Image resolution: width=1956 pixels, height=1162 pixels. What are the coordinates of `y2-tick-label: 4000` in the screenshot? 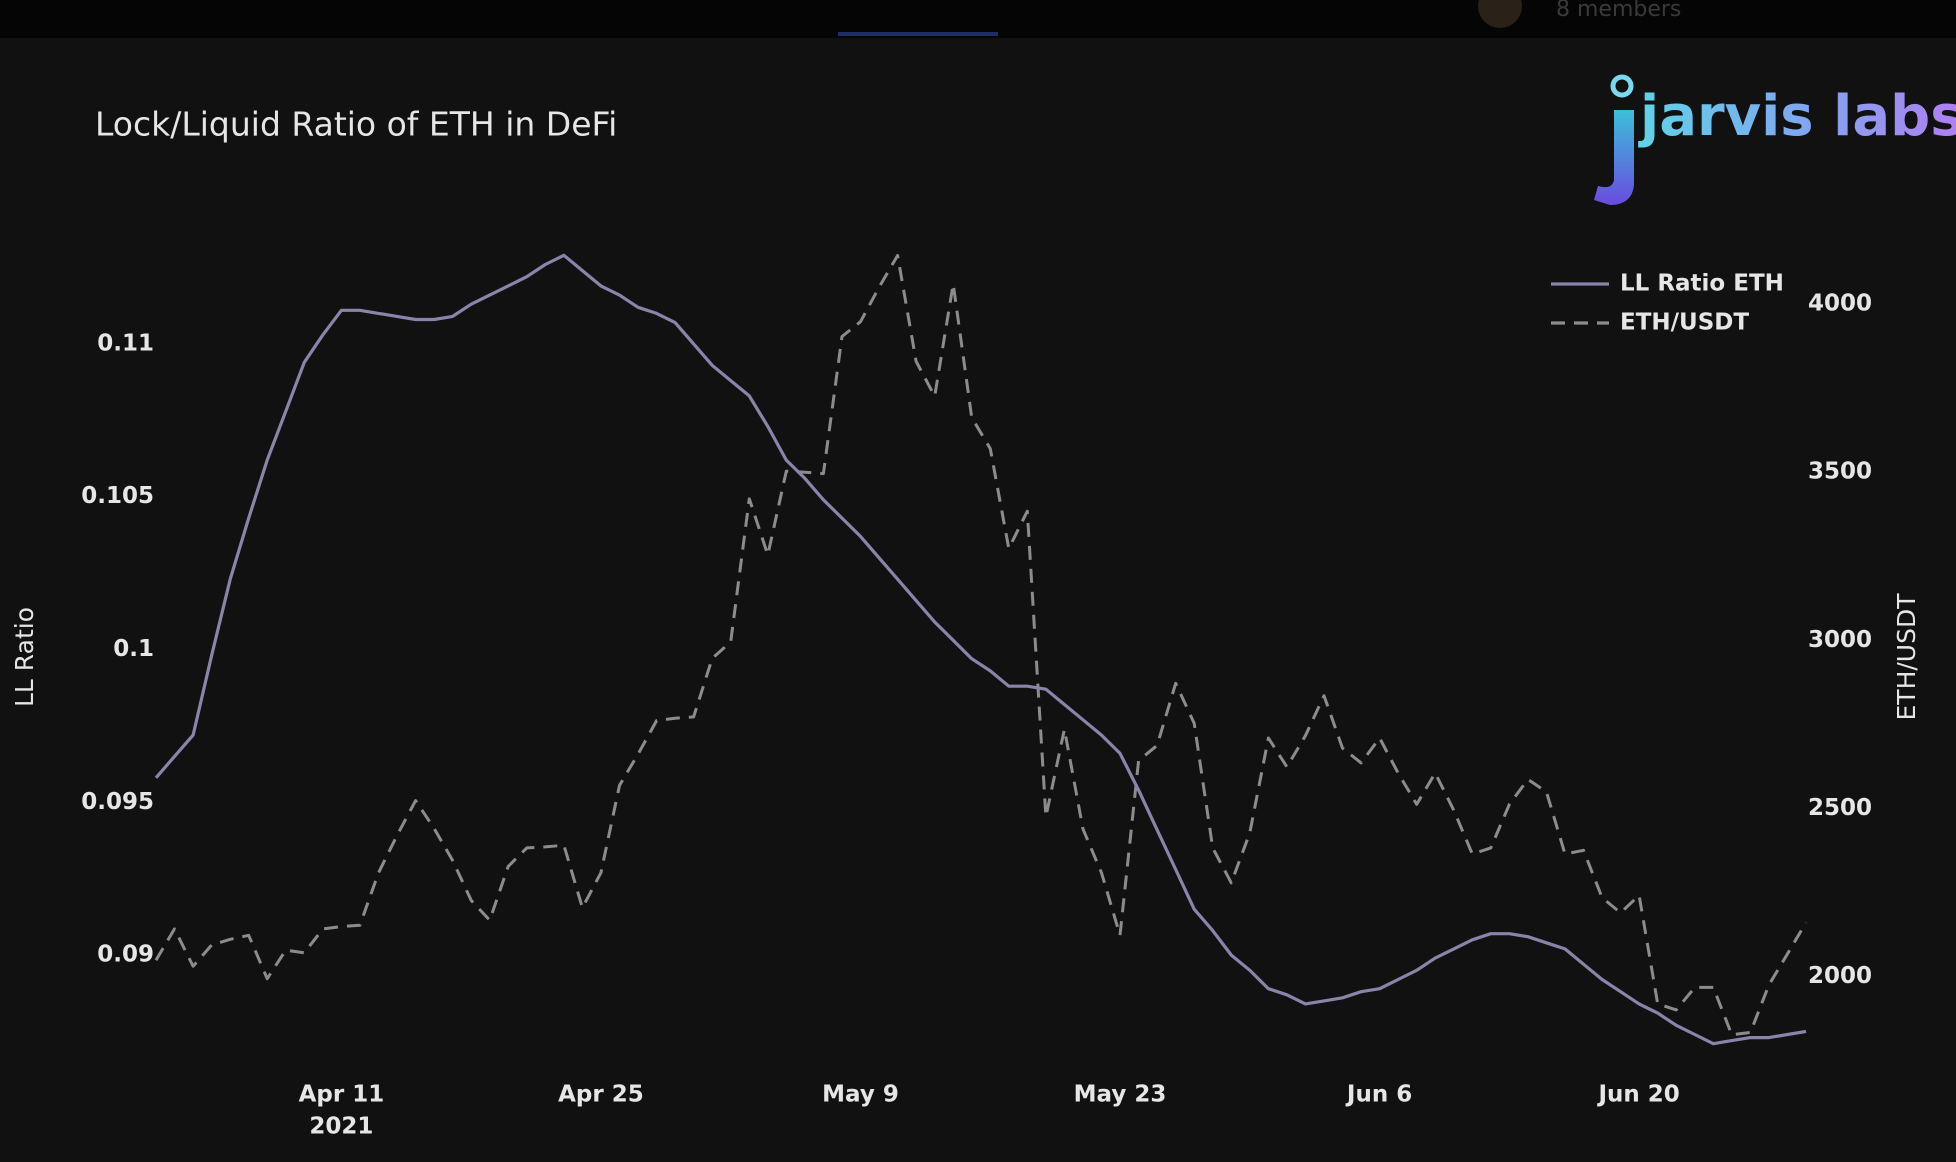 It's located at (1840, 304).